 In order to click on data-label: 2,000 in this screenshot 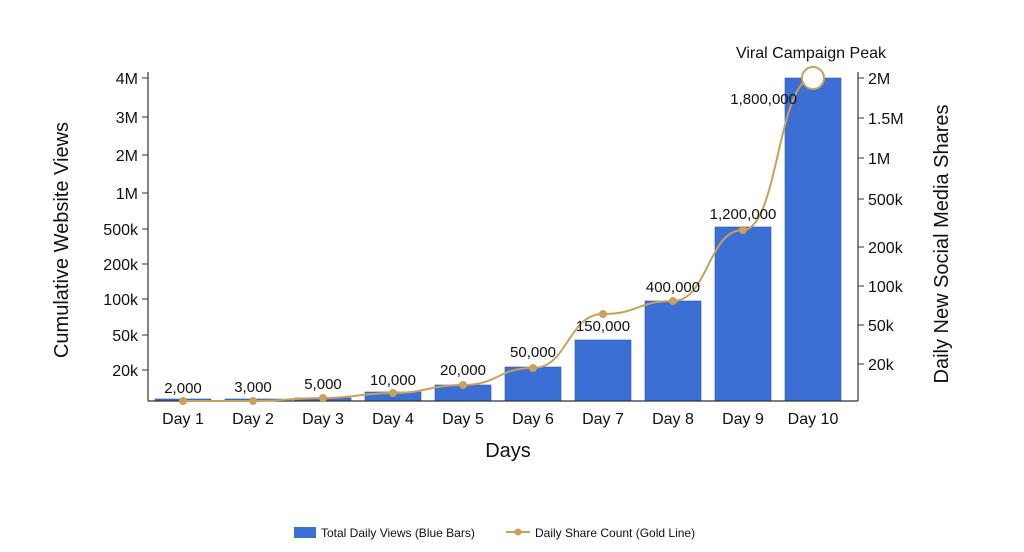, I will do `click(183, 388)`.